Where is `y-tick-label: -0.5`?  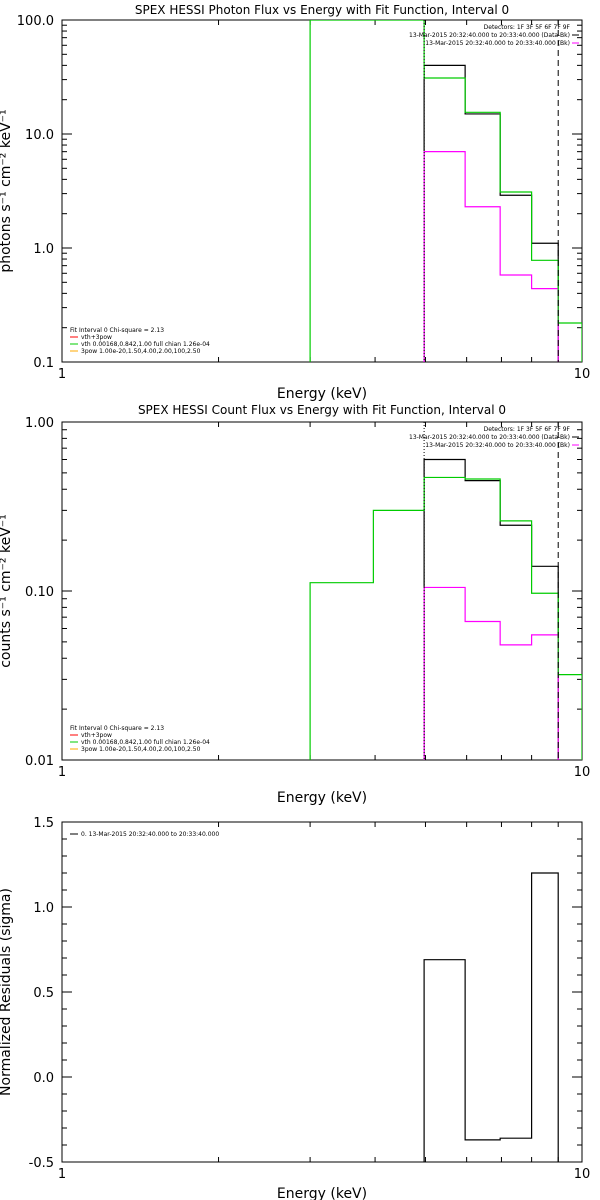 y-tick-label: -0.5 is located at coordinates (41, 1163).